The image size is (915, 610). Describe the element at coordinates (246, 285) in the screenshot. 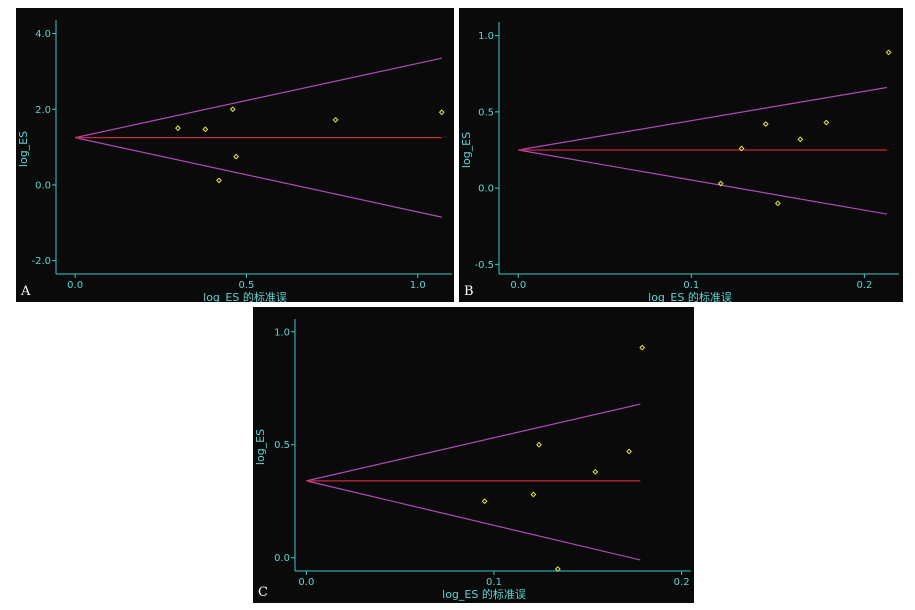

I see `x-tick-label: 0.5` at that location.